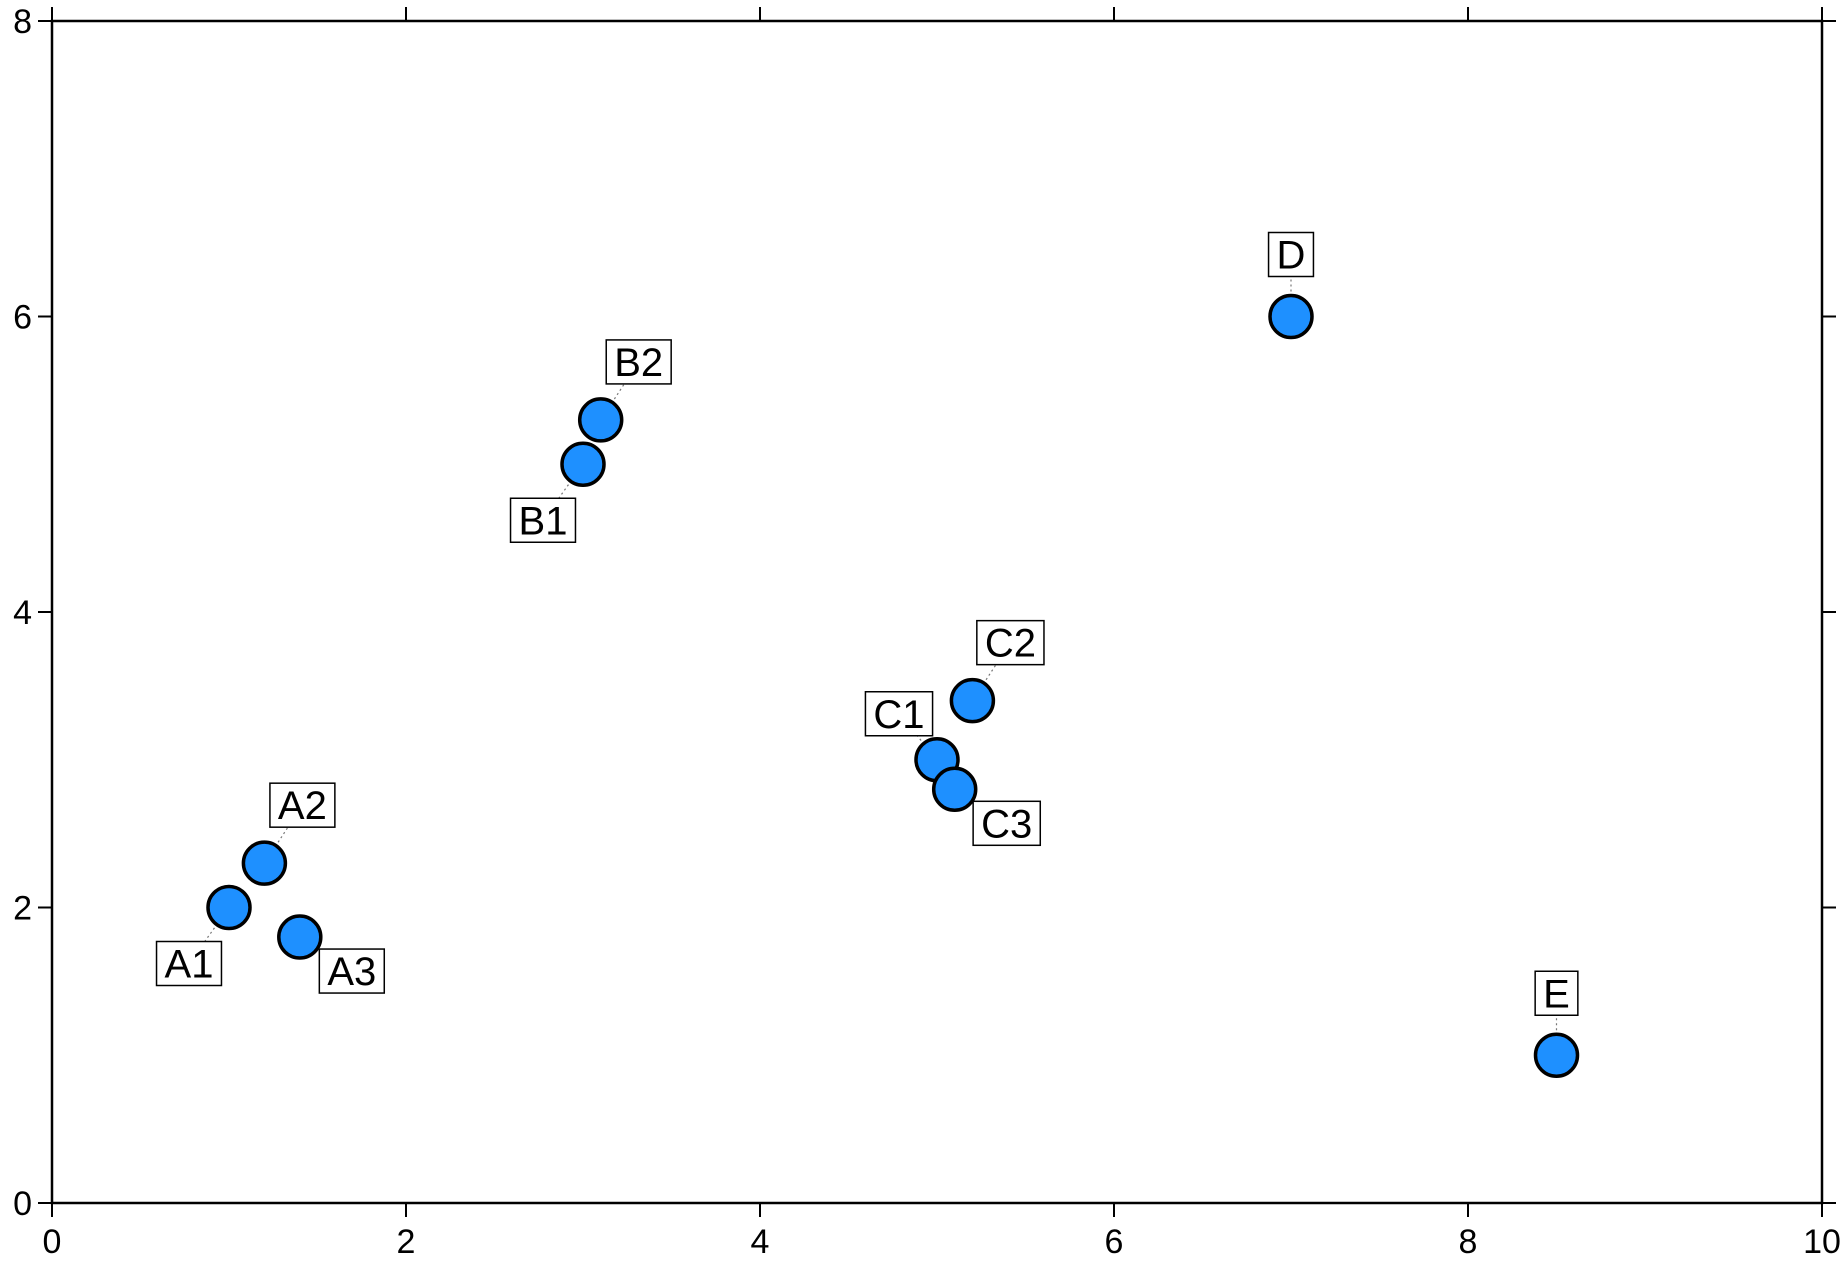 The width and height of the screenshot is (1848, 1263). I want to click on data-point-A2, so click(264, 863).